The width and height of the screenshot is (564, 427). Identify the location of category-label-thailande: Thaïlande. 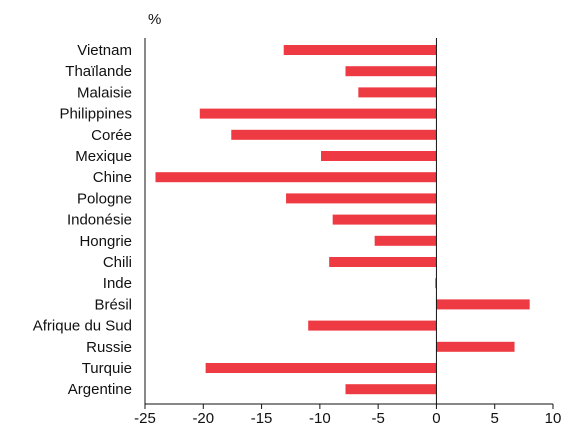
(98, 71).